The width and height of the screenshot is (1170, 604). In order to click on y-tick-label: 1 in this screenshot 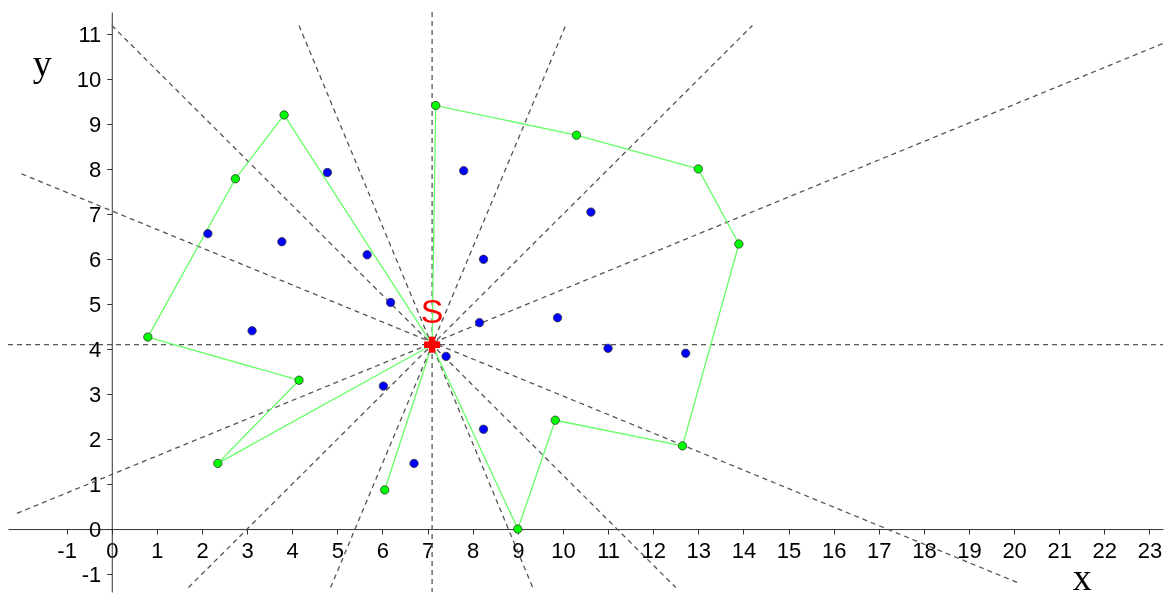, I will do `click(95, 484)`.